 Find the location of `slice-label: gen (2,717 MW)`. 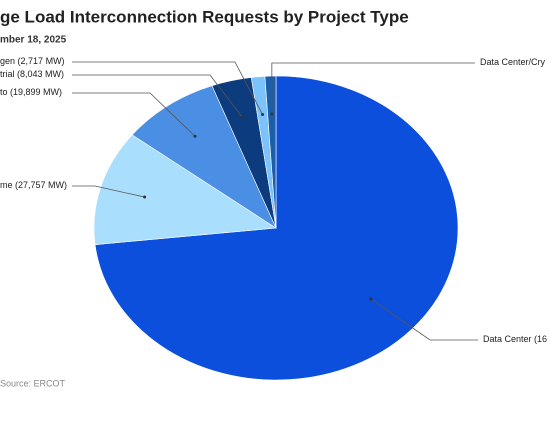

slice-label: gen (2,717 MW) is located at coordinates (32, 61).